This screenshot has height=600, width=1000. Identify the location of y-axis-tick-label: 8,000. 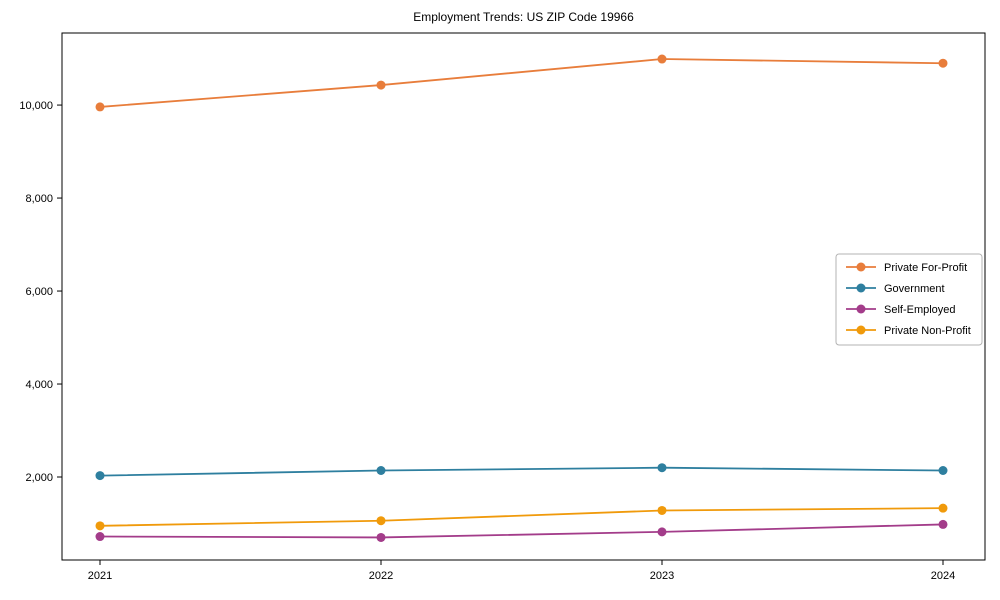
(39, 199).